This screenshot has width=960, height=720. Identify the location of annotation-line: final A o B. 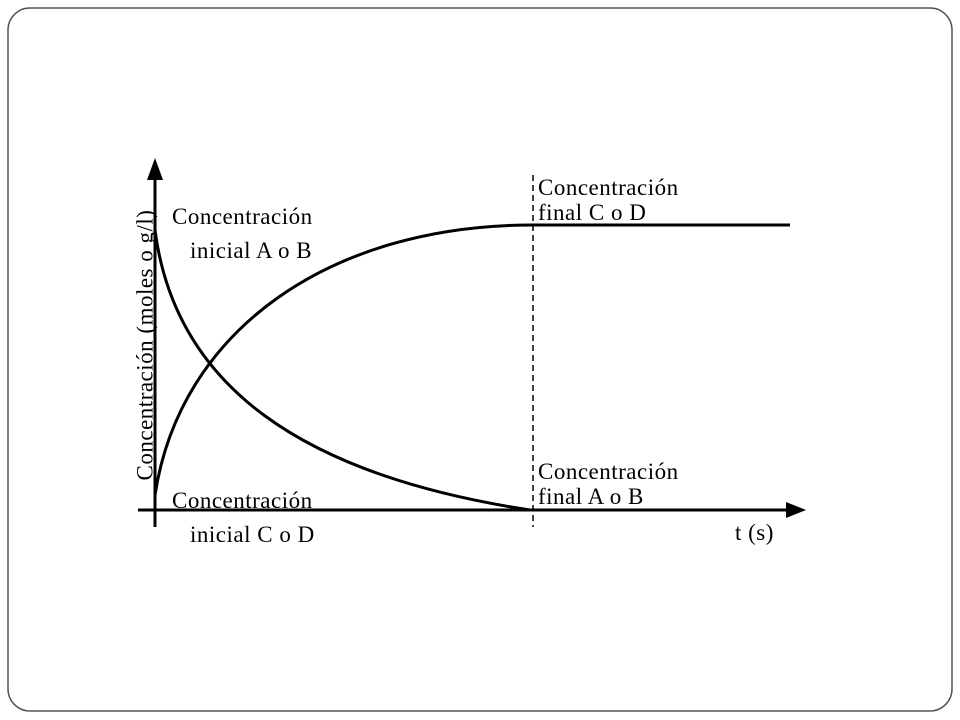
(591, 496).